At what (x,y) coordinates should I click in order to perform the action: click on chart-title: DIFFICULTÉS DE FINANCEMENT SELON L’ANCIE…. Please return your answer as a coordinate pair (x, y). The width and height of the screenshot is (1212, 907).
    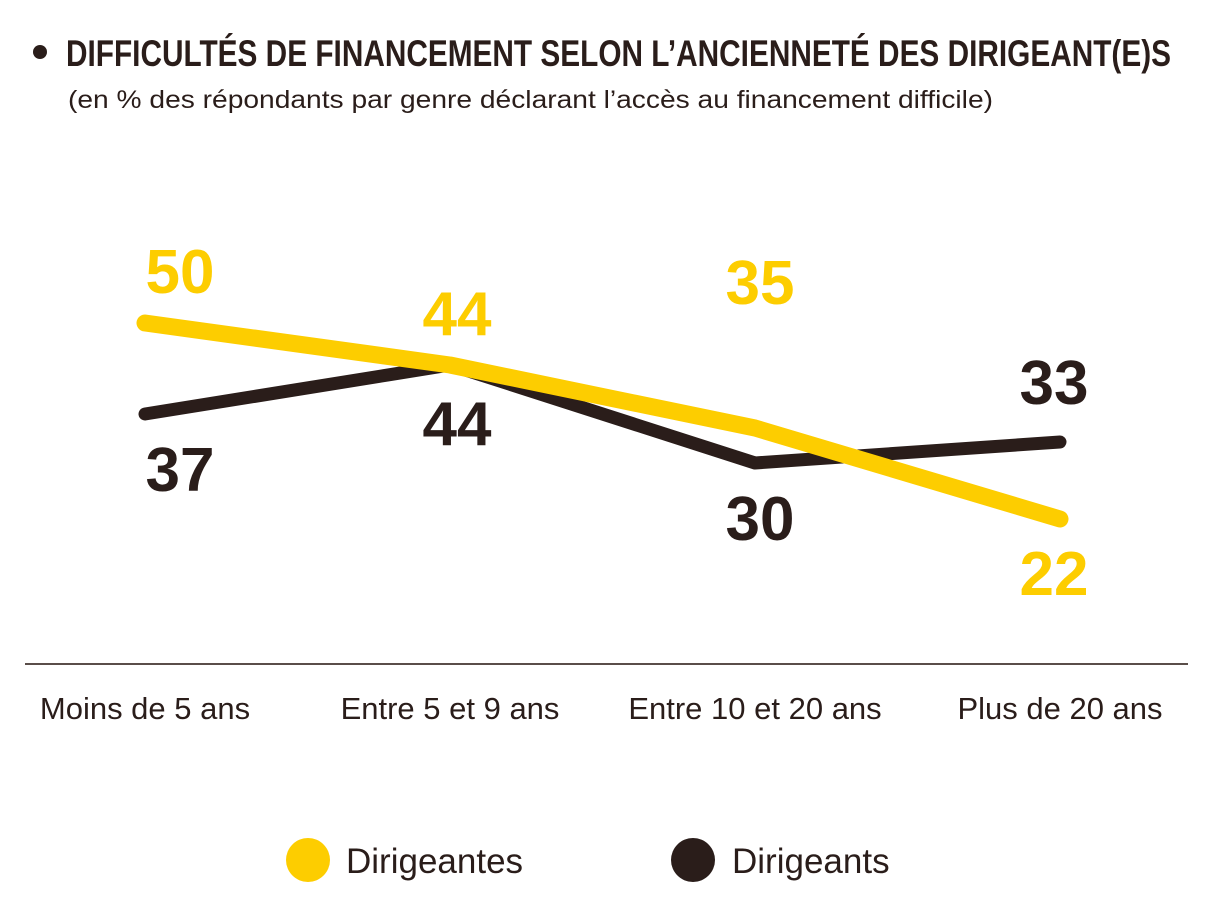
    Looking at the image, I should click on (618, 53).